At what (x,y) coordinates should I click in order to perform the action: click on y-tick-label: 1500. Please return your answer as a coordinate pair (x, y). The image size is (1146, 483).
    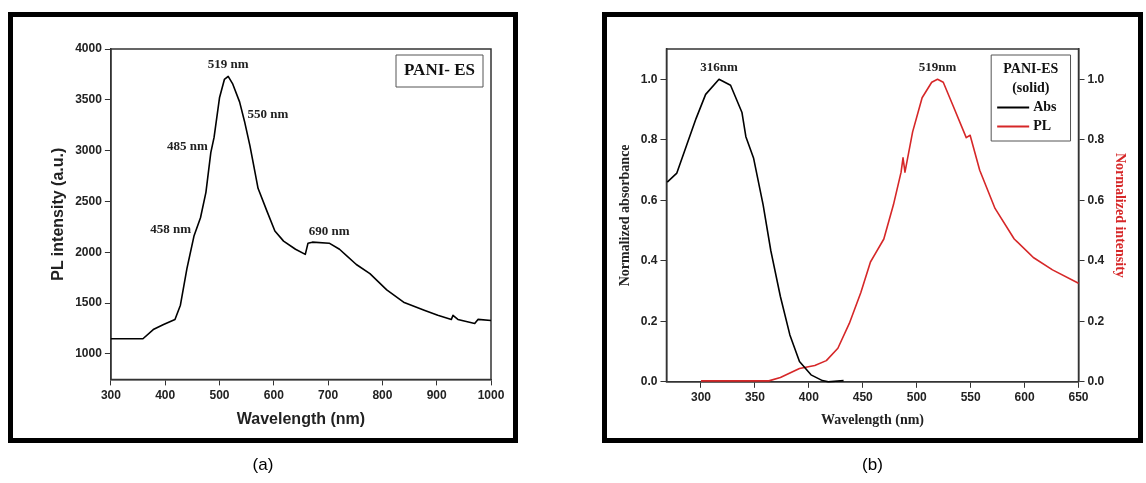
    Looking at the image, I should click on (89, 302).